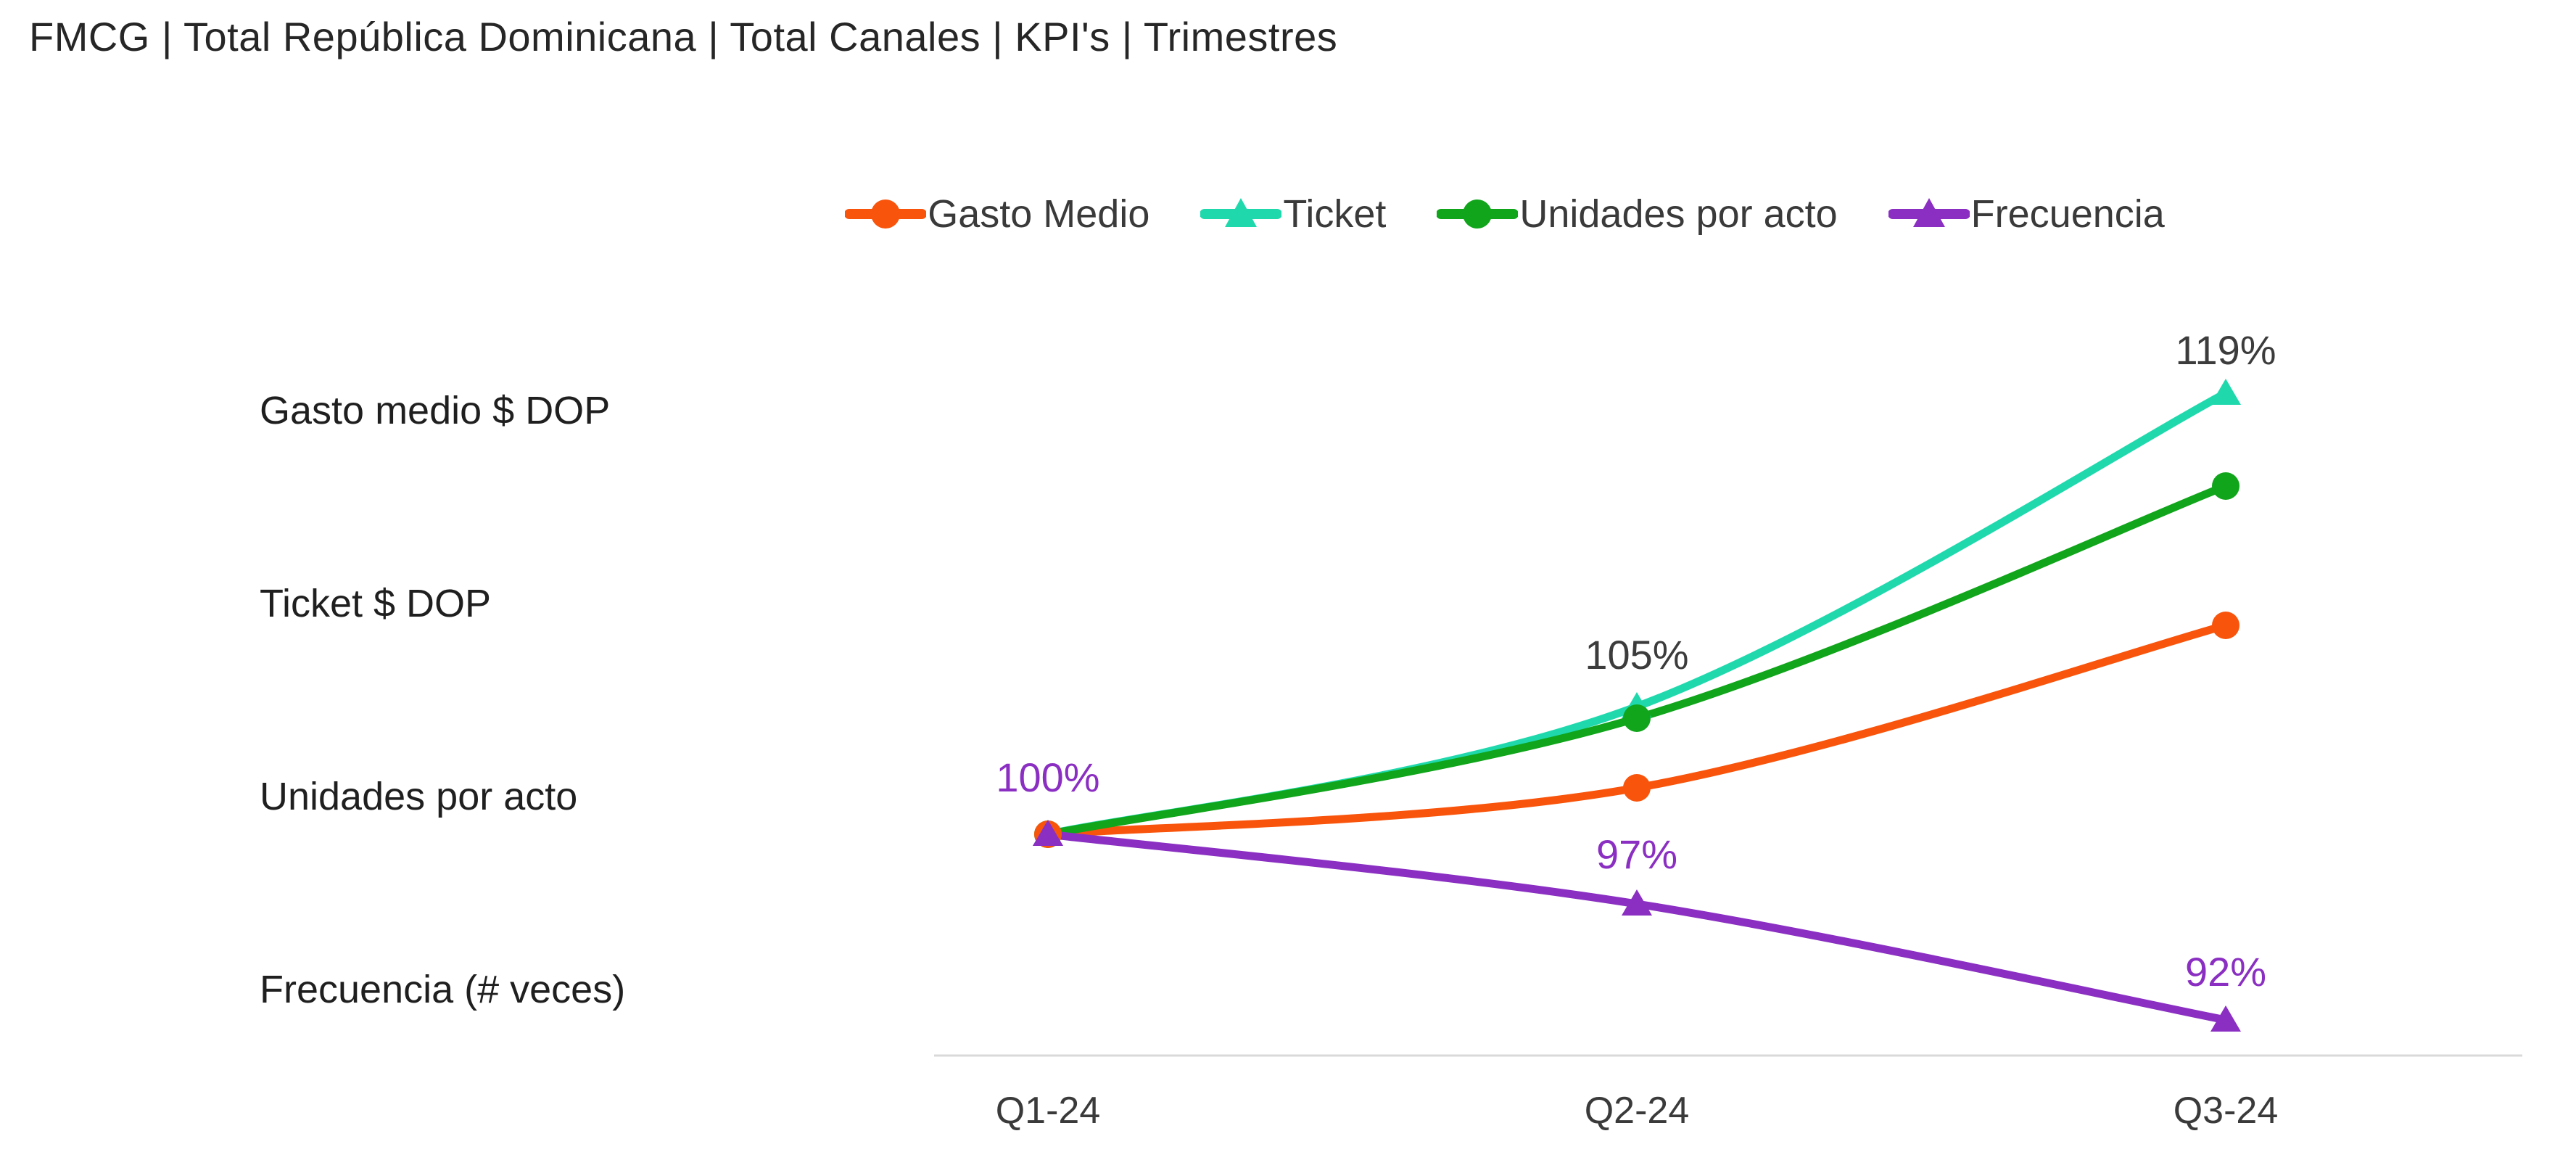 This screenshot has height=1160, width=2576. What do you see at coordinates (443, 989) in the screenshot?
I see `metric-label-4: Frecuencia (# veces)` at bounding box center [443, 989].